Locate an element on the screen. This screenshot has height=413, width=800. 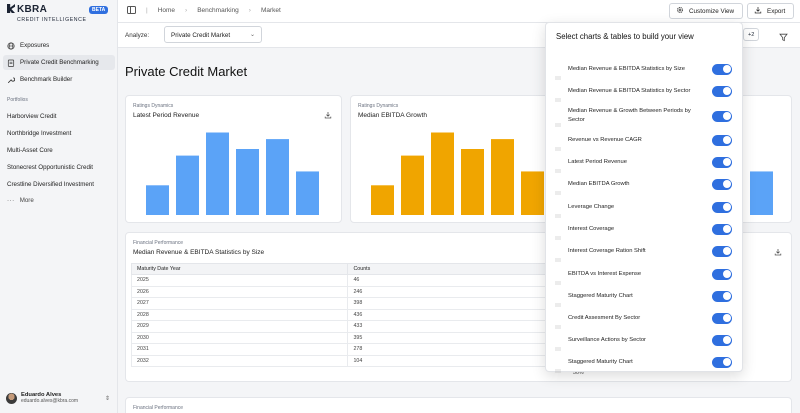
sidebar-toggle-icon is located at coordinates (131, 10).